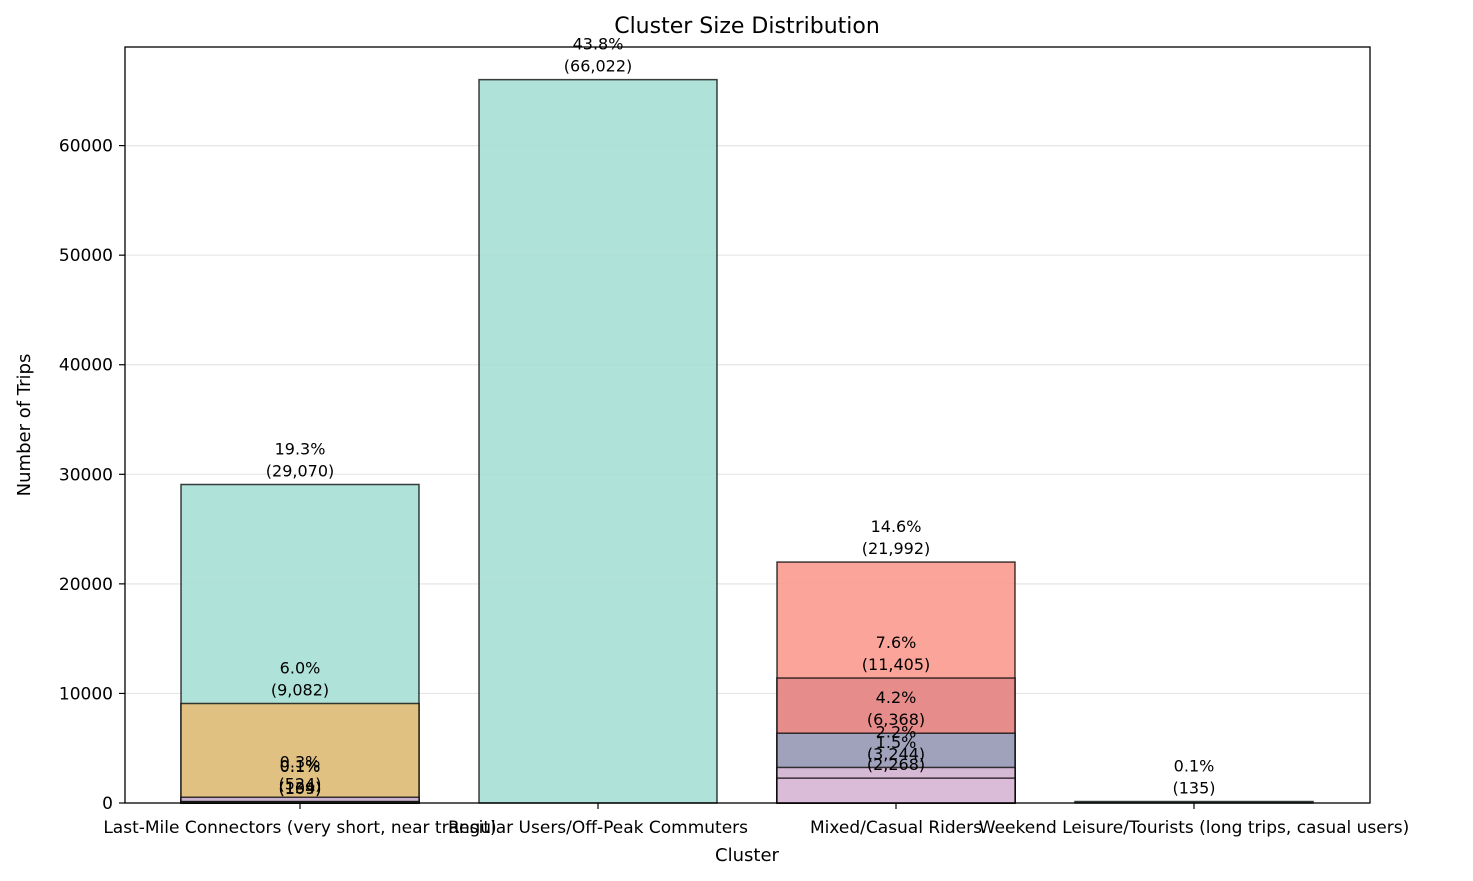  I want to click on y-tick-label: 60000, so click(86, 147).